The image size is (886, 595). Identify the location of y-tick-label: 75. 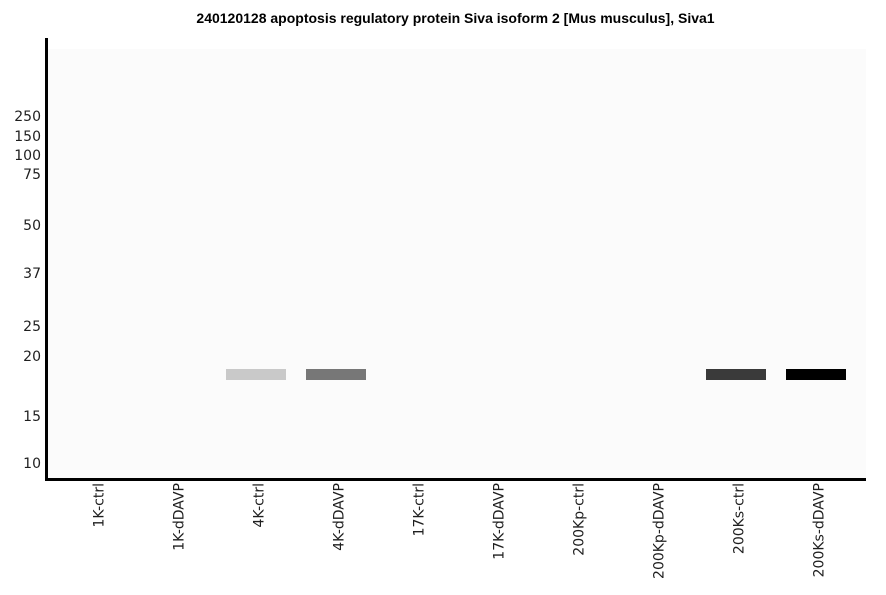
(32, 175).